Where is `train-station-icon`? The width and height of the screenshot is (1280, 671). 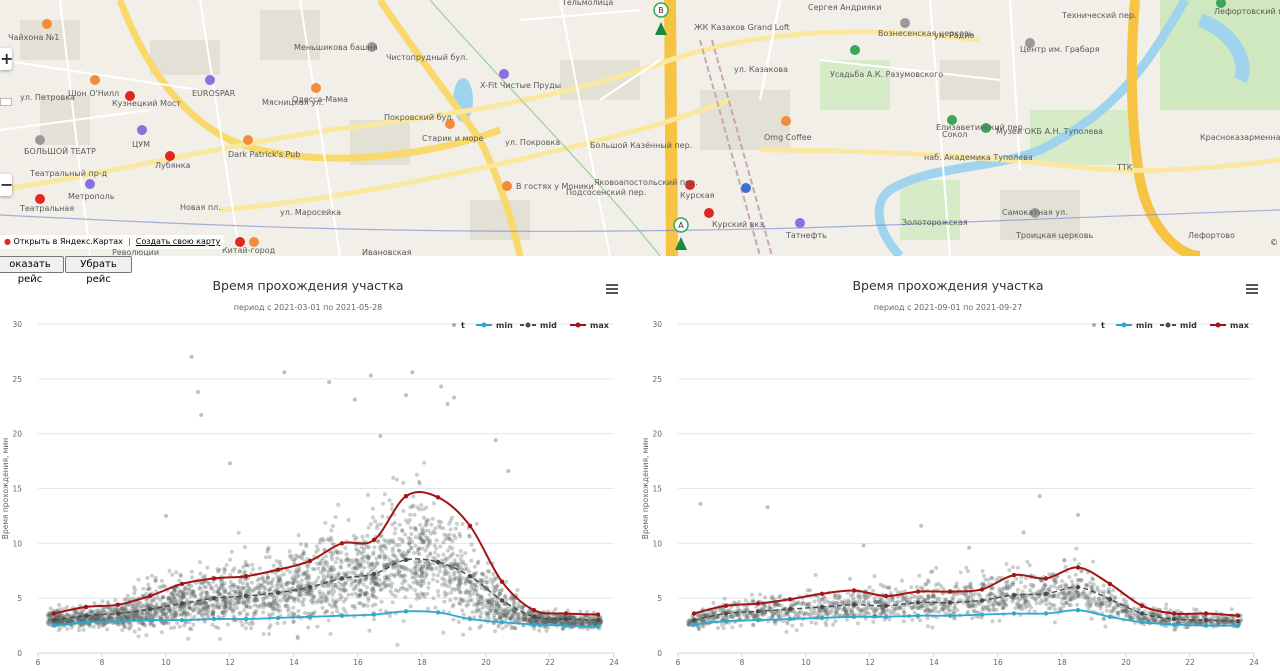
train-station-icon is located at coordinates (746, 188).